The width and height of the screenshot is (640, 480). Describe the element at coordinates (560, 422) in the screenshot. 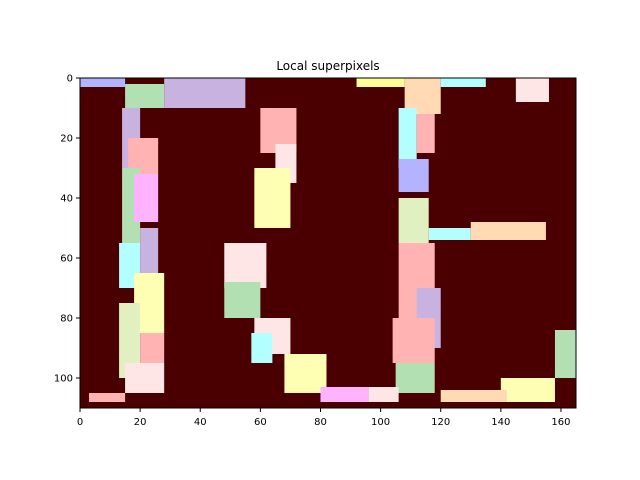

I see `x-tick-label: 160` at that location.